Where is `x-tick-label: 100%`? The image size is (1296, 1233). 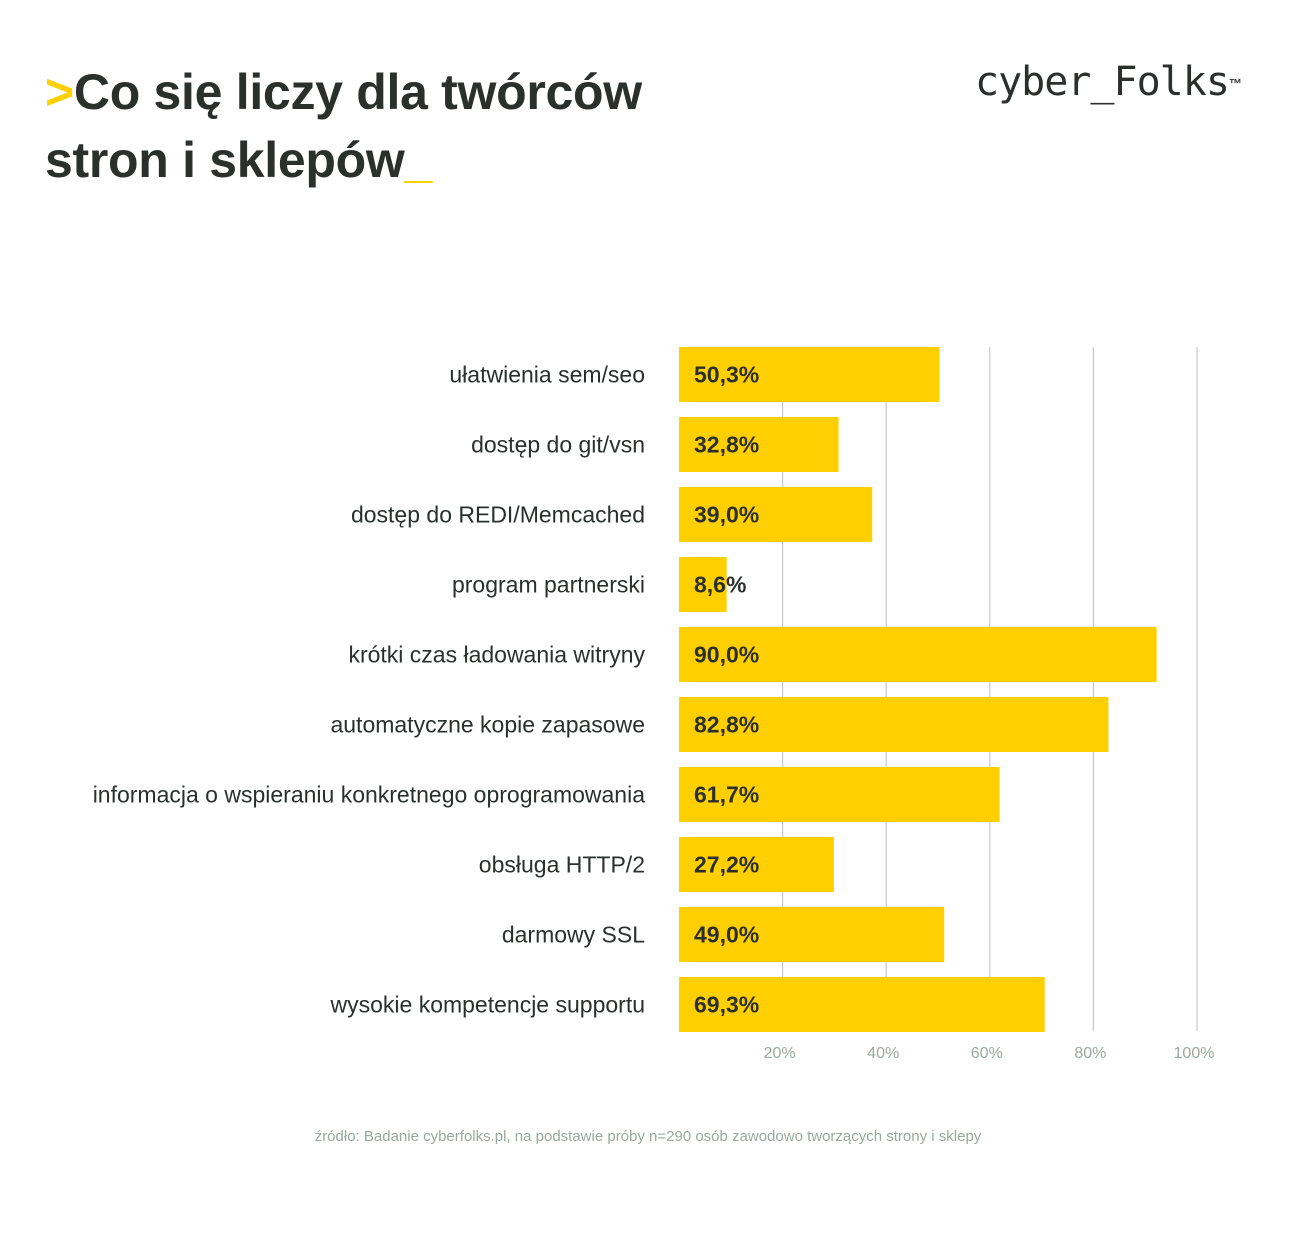 x-tick-label: 100% is located at coordinates (1194, 1053).